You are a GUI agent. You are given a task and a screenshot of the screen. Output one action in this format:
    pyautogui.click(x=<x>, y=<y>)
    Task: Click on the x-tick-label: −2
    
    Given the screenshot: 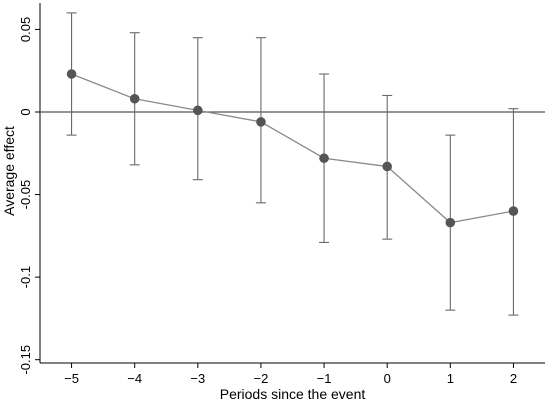 What is the action you would take?
    pyautogui.click(x=261, y=378)
    